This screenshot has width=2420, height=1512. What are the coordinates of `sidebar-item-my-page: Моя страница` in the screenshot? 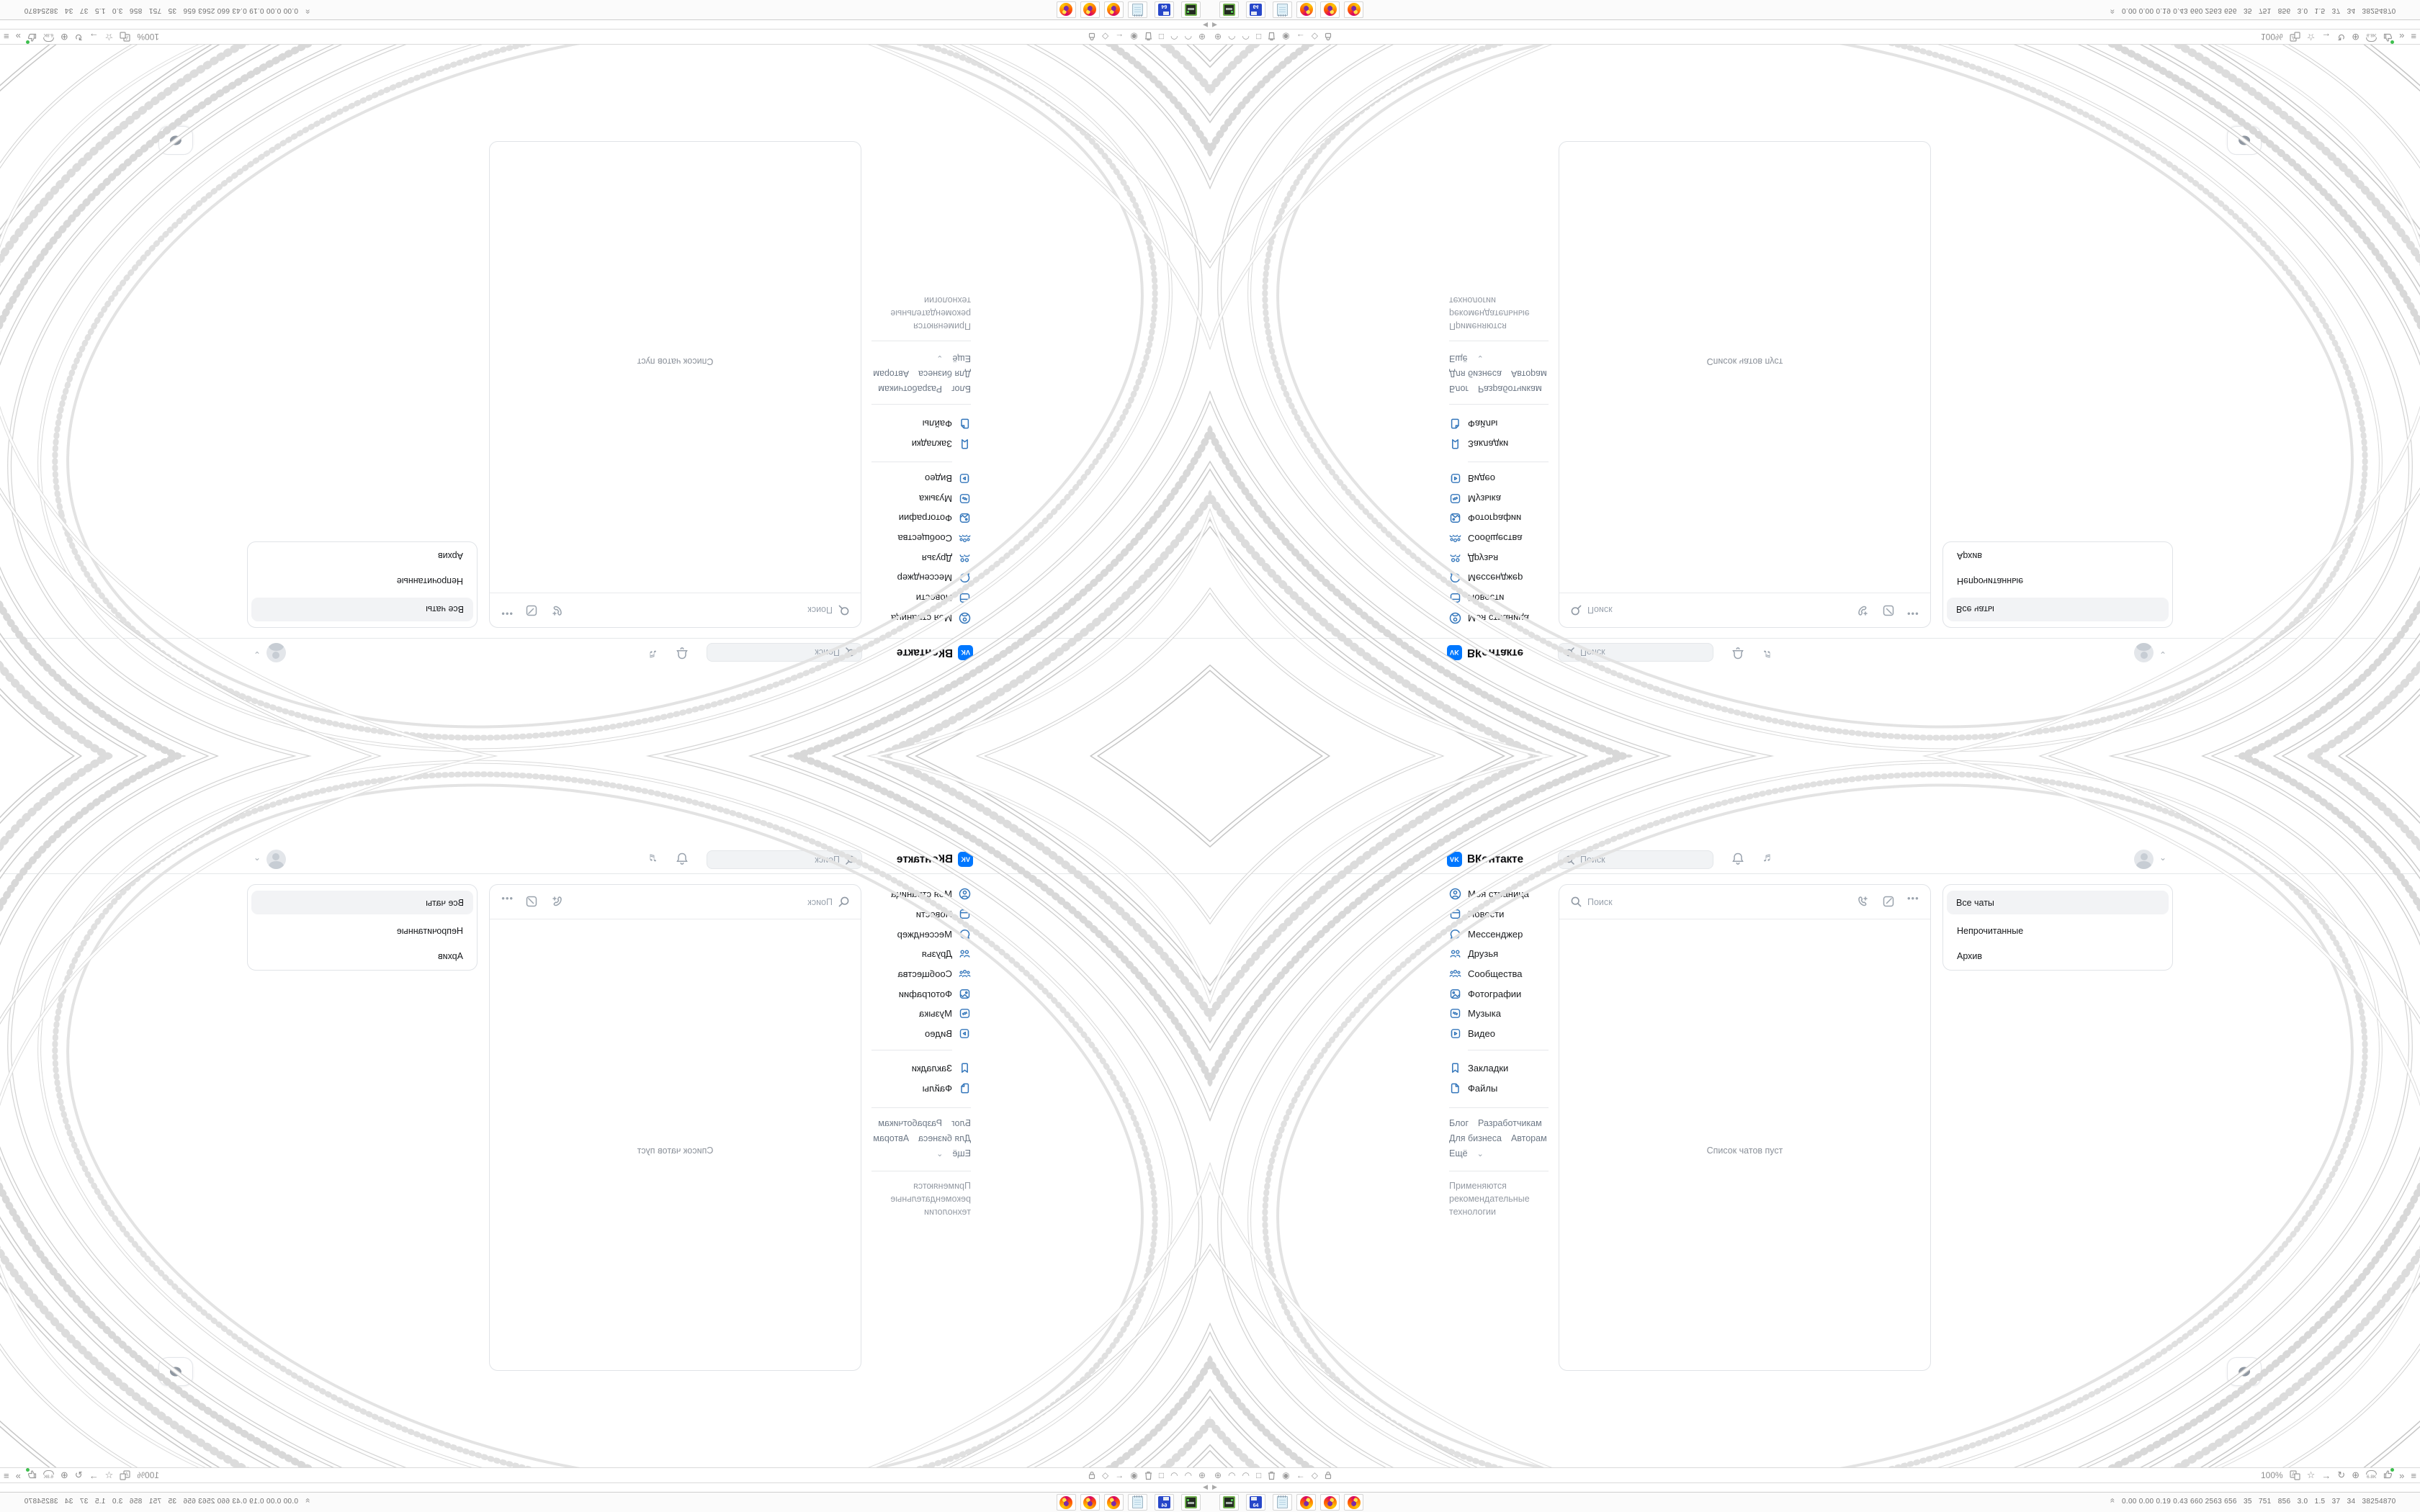 It's located at (931, 894).